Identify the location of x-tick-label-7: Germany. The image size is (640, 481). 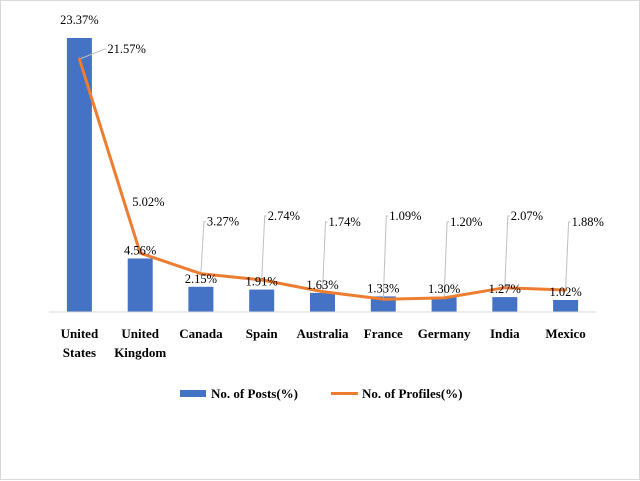
(444, 333).